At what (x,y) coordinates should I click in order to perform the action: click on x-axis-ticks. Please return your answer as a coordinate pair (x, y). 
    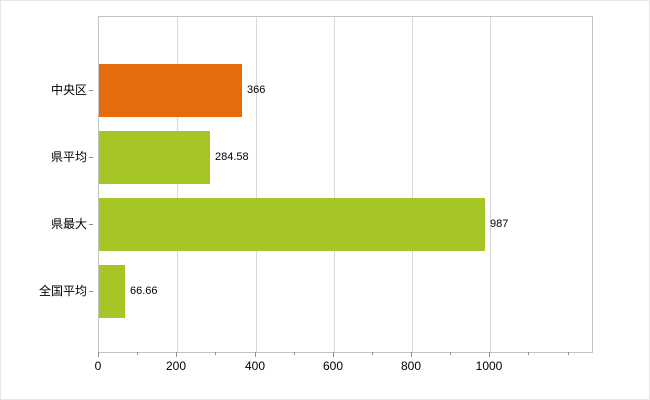
    Looking at the image, I should click on (345, 356).